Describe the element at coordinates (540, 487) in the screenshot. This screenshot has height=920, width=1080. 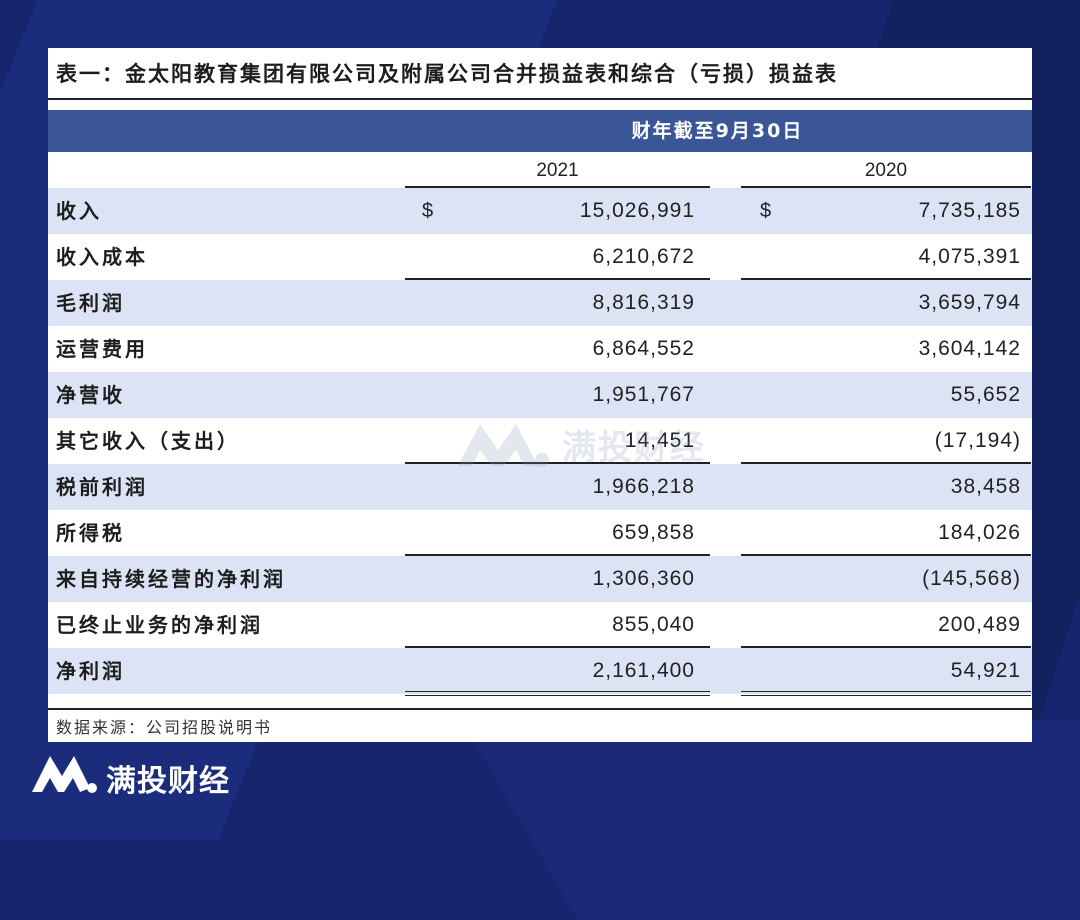
I see `table-row: 税前利润 1,966,218 38,458` at that location.